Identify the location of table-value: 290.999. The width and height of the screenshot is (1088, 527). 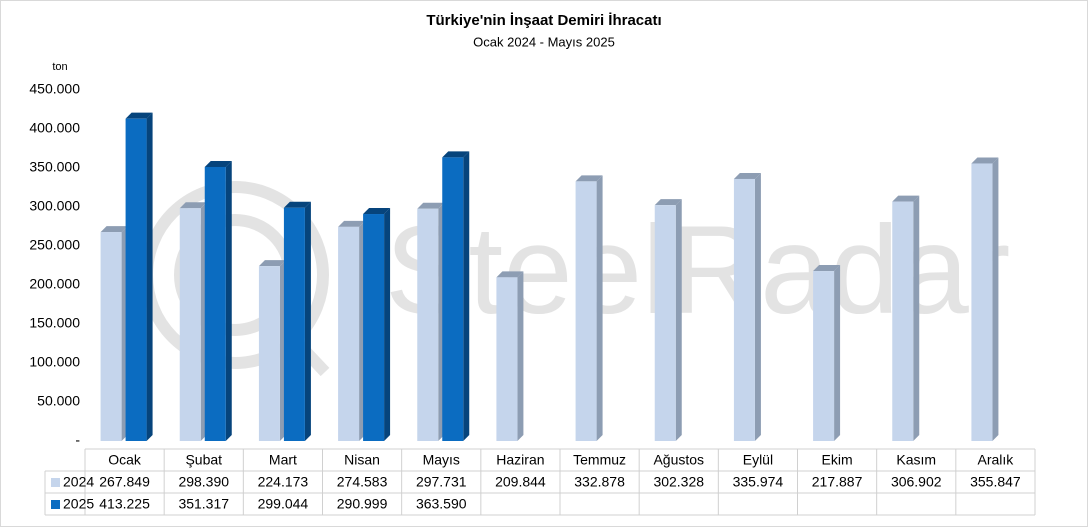
(362, 504).